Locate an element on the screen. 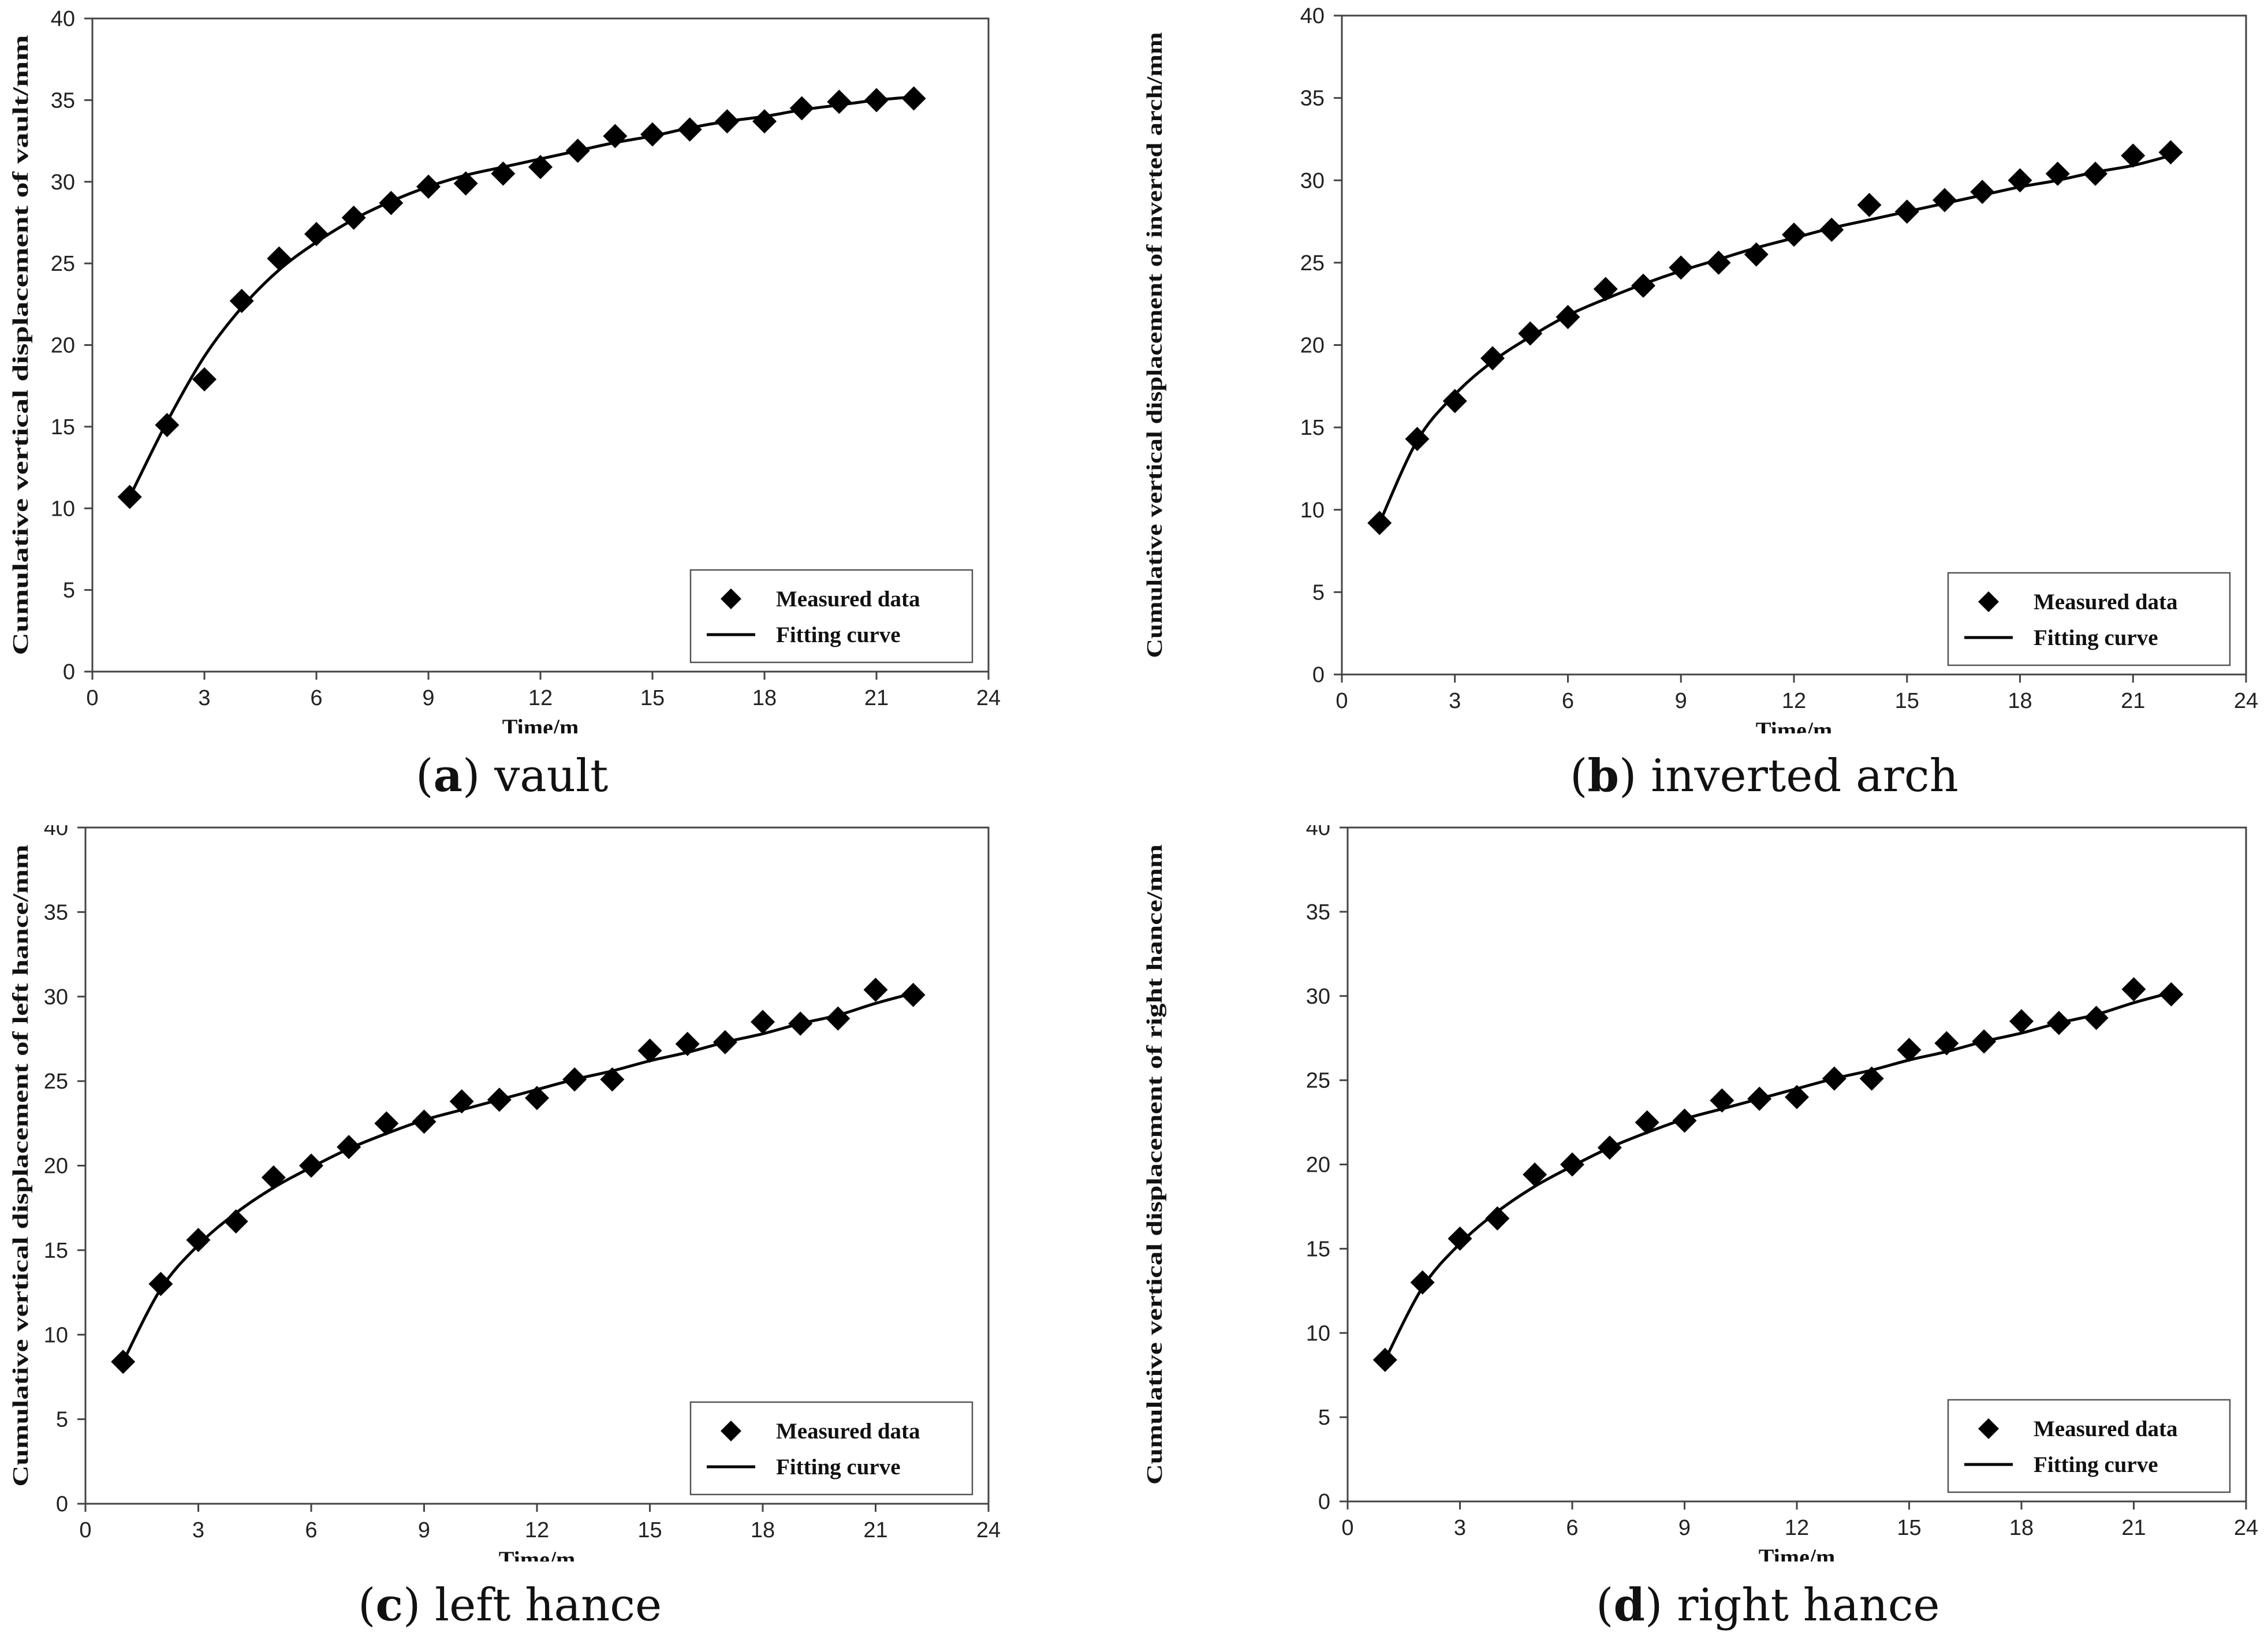 The width and height of the screenshot is (2268, 1651). caption-c: (c) left hance is located at coordinates (510, 1605).